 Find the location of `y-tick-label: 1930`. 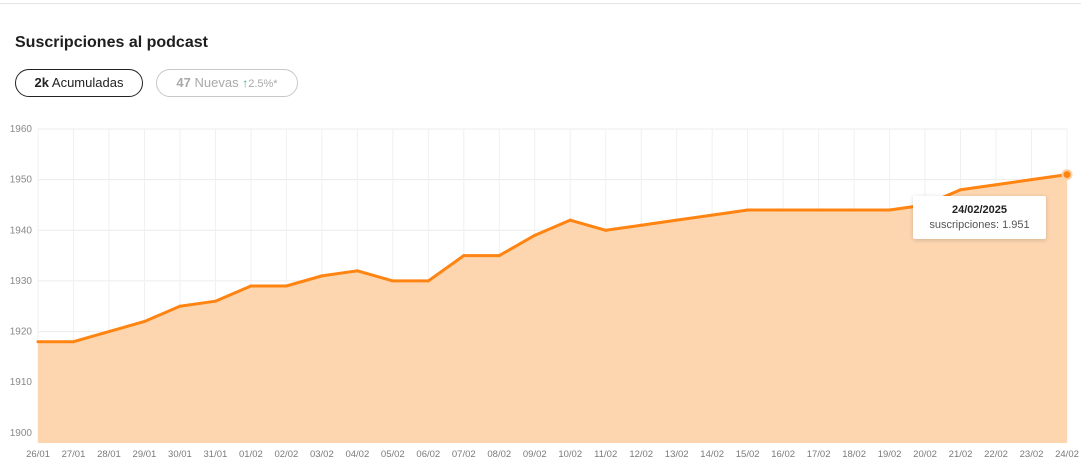

y-tick-label: 1930 is located at coordinates (21, 281).